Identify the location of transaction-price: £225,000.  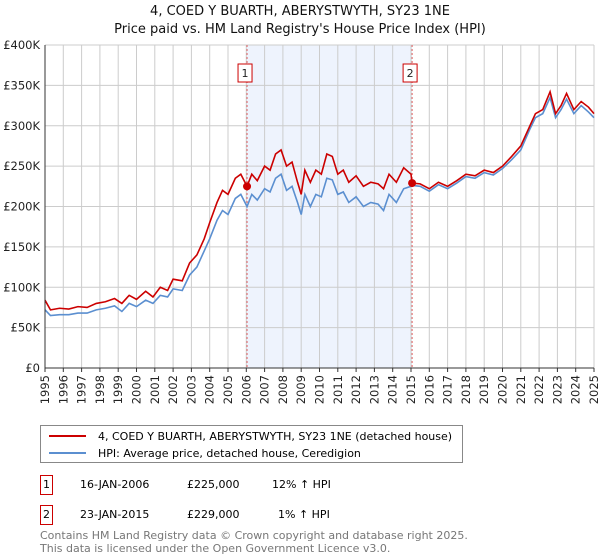
(213, 484).